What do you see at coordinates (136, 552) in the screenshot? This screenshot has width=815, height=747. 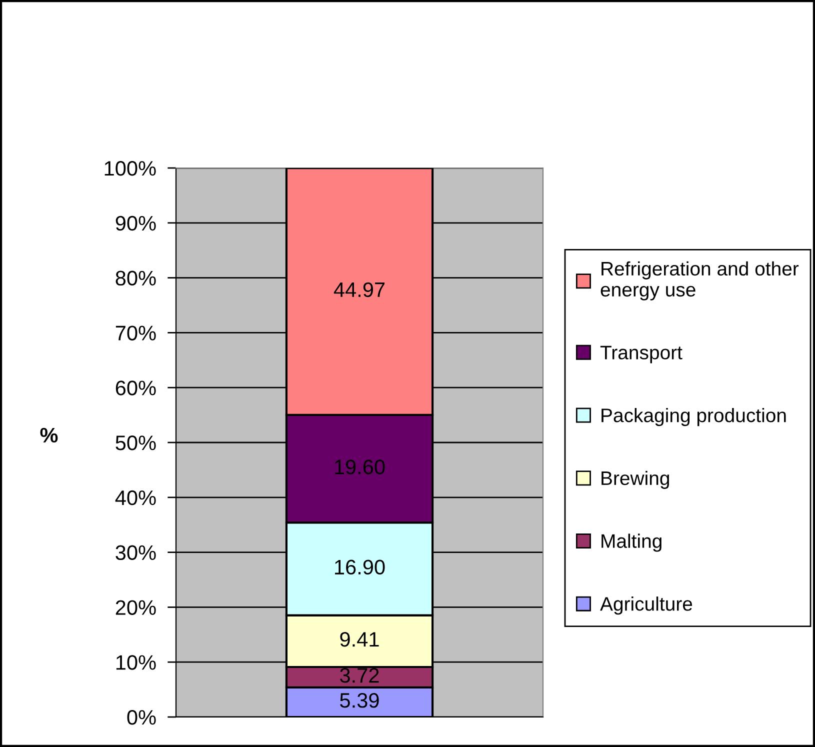 I see `y-tick-label: 30%` at bounding box center [136, 552].